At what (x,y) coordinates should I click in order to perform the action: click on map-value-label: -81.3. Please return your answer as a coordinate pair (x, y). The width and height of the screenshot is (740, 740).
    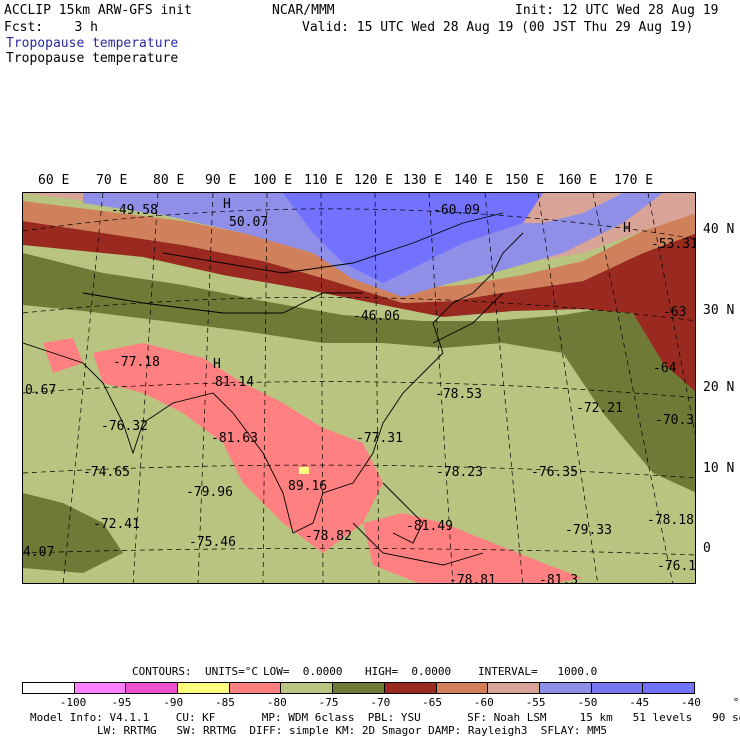
    Looking at the image, I should click on (559, 578).